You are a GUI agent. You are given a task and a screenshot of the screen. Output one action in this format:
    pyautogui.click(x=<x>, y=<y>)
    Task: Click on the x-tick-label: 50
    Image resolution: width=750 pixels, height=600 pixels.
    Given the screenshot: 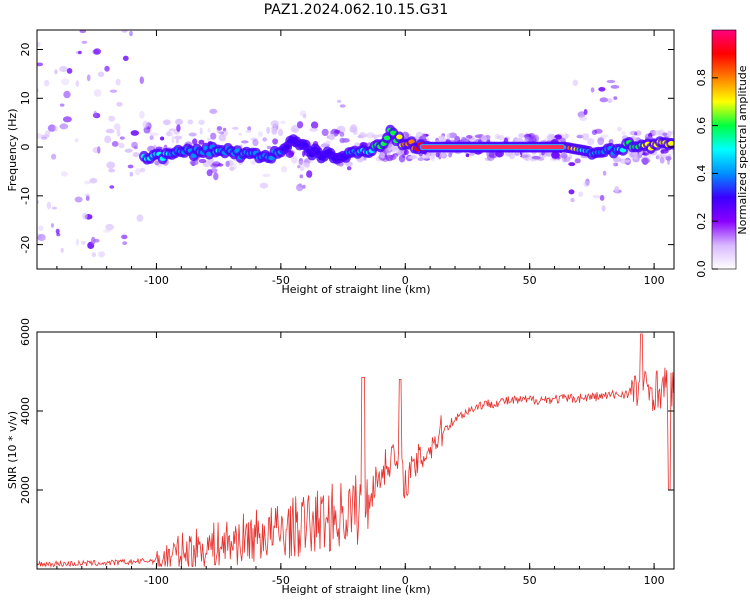 What is the action you would take?
    pyautogui.click(x=530, y=580)
    